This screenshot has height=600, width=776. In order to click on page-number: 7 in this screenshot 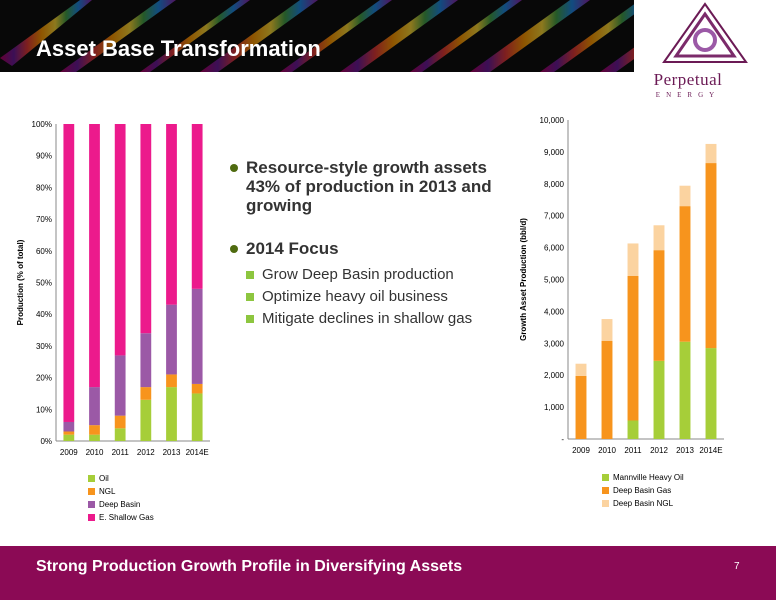, I will do `click(737, 566)`.